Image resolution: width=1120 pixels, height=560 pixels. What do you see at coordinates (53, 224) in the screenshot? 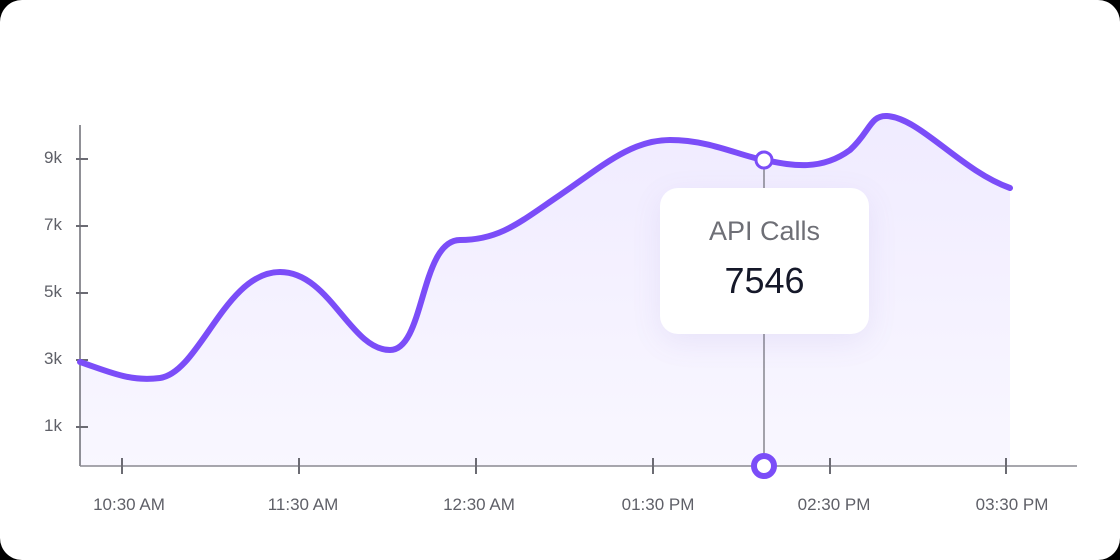
I see `y-tick-label: 7k` at bounding box center [53, 224].